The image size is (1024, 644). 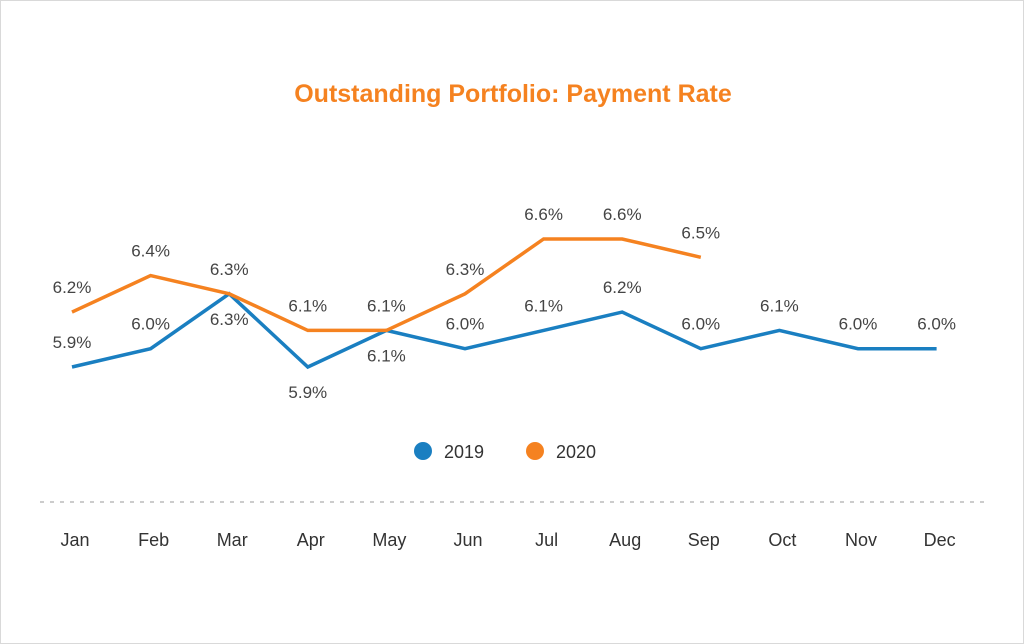 I want to click on data-label-2019-may: 6.1%, so click(x=386, y=355).